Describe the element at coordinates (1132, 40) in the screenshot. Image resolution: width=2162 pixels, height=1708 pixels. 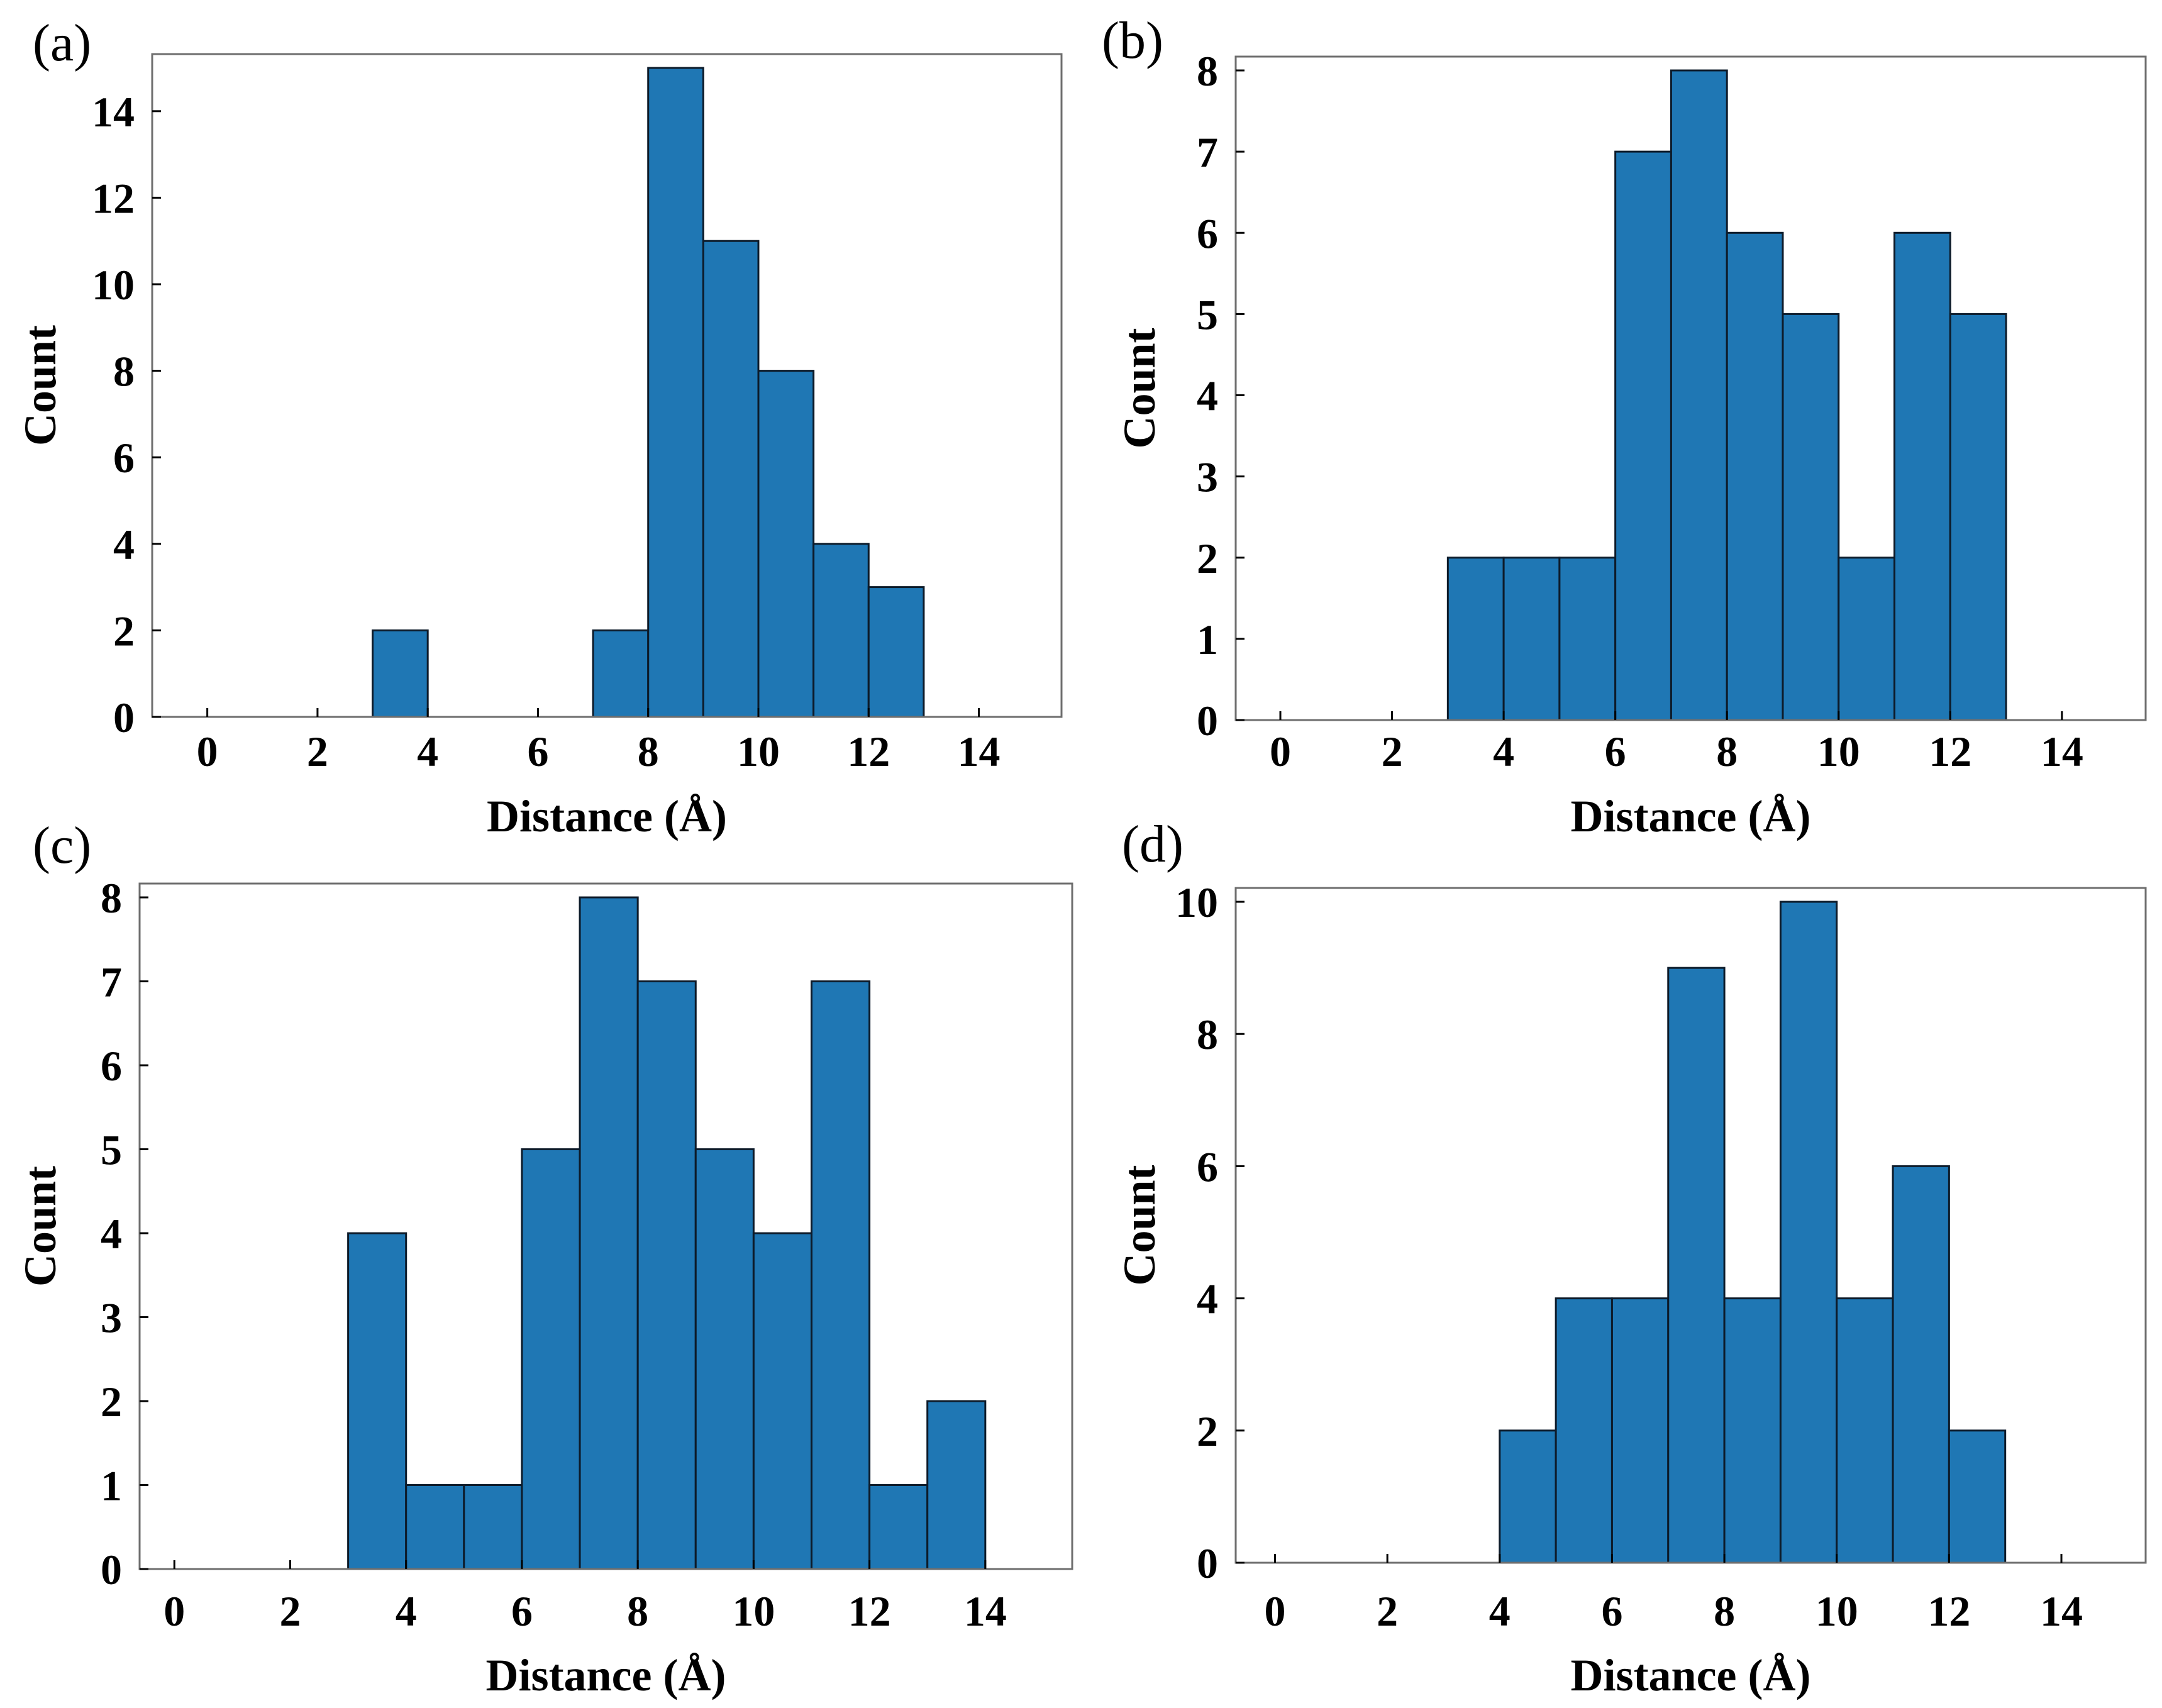
I see `panel-label: (b)` at that location.